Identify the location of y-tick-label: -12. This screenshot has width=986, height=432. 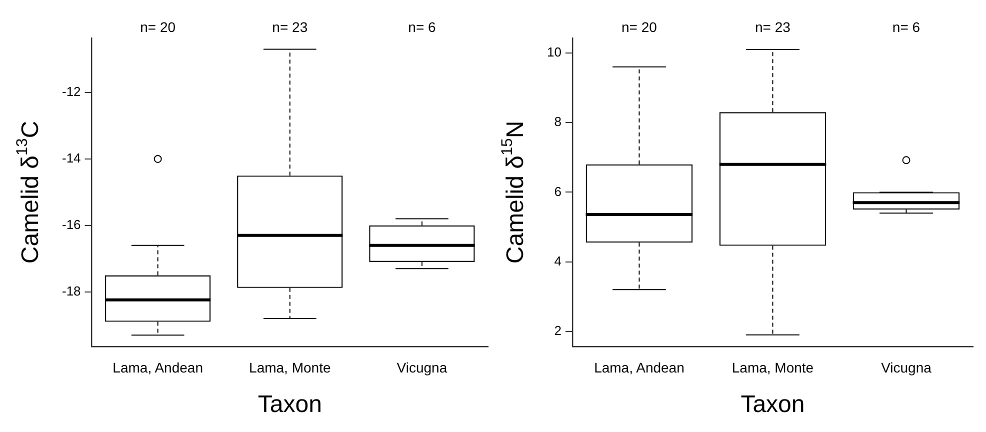
(71, 92).